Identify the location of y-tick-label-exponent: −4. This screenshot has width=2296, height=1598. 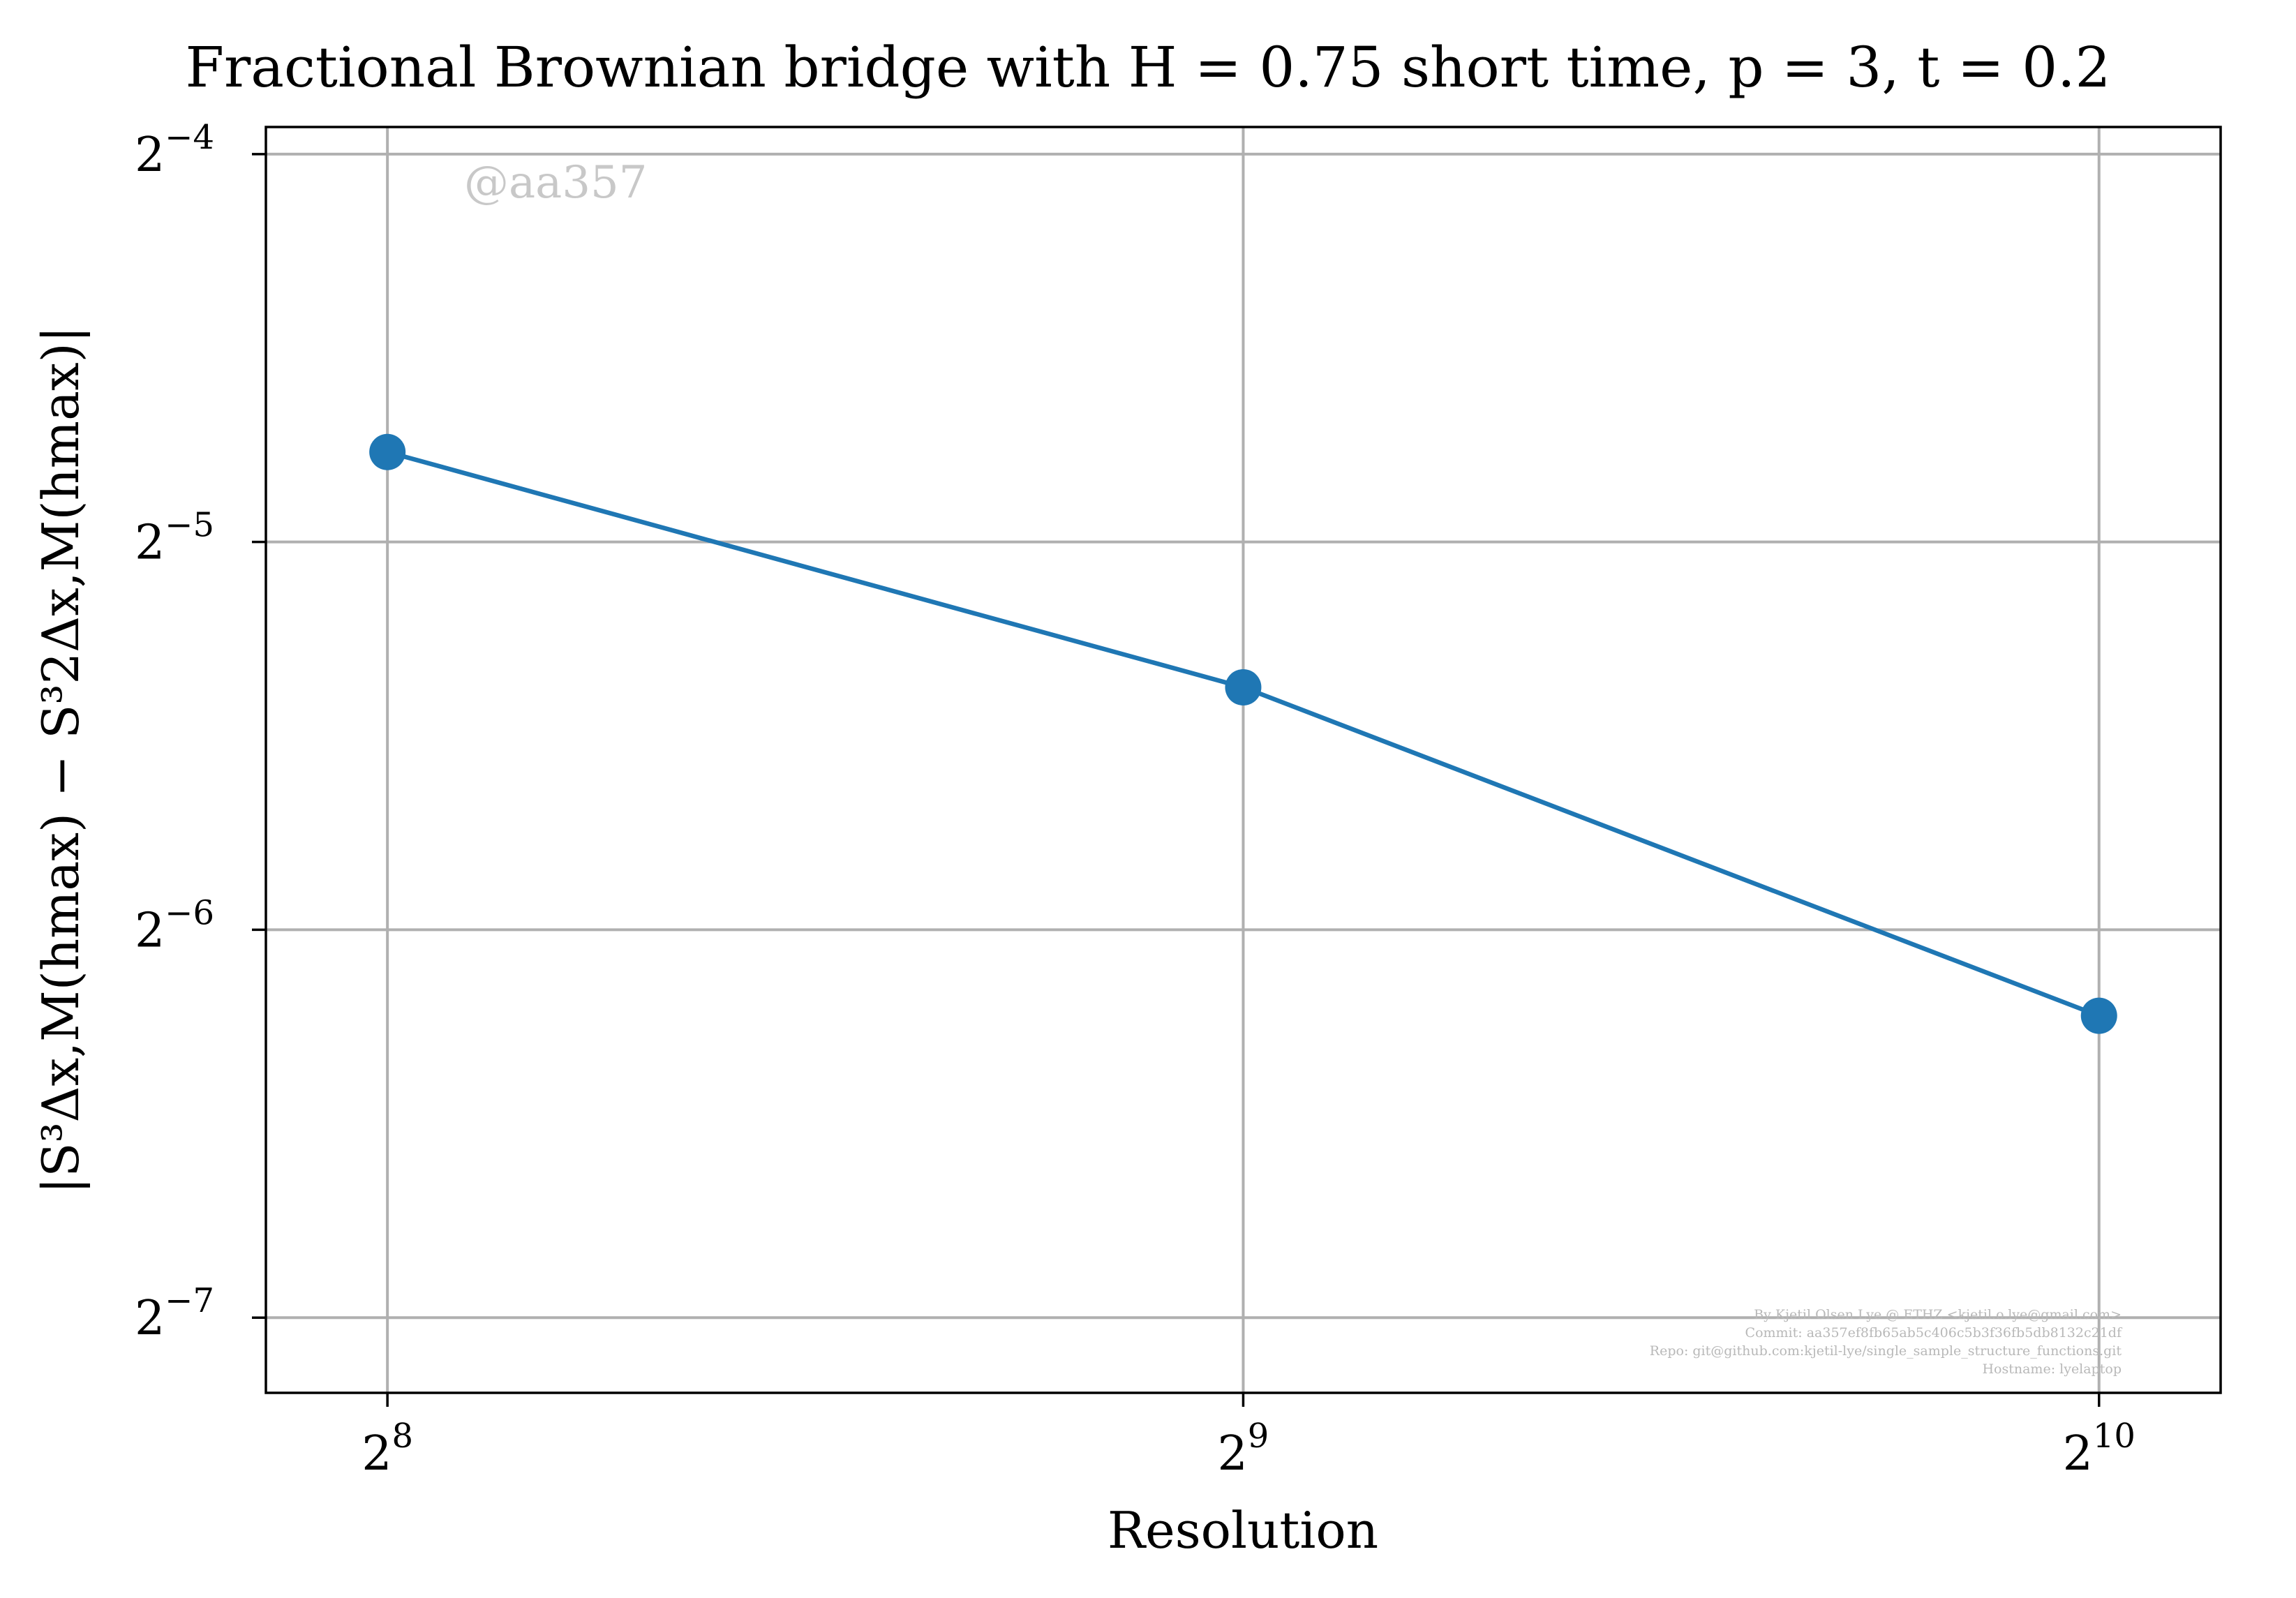
(189, 137).